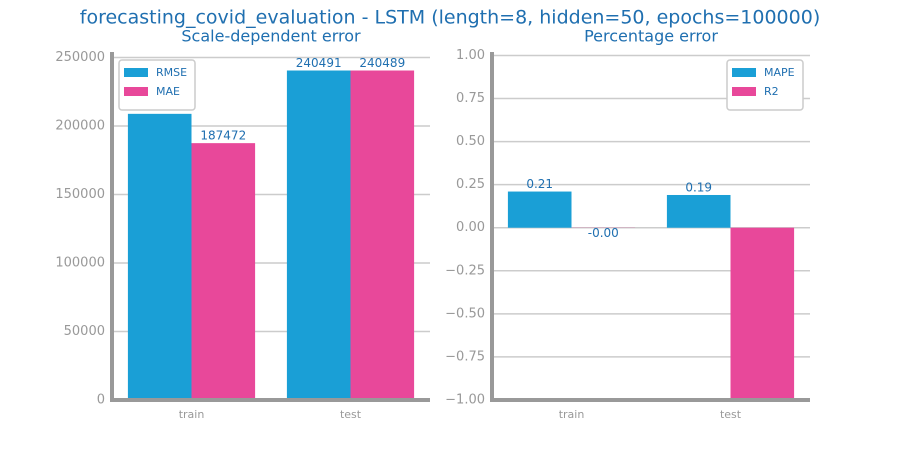 This screenshot has width=900, height=450. I want to click on legend-label: MAE, so click(168, 91).